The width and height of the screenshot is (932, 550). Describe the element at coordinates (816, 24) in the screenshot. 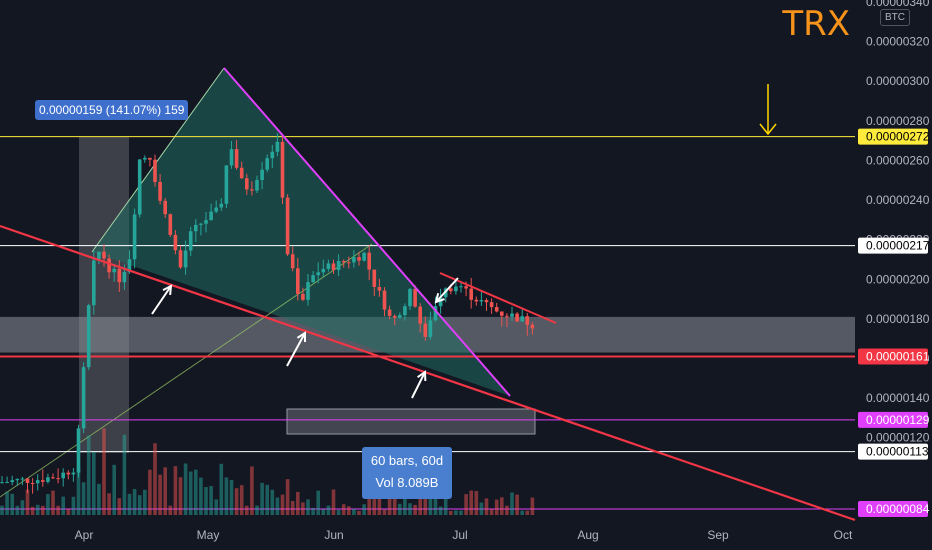

I see `symbol-title: TRX` at that location.